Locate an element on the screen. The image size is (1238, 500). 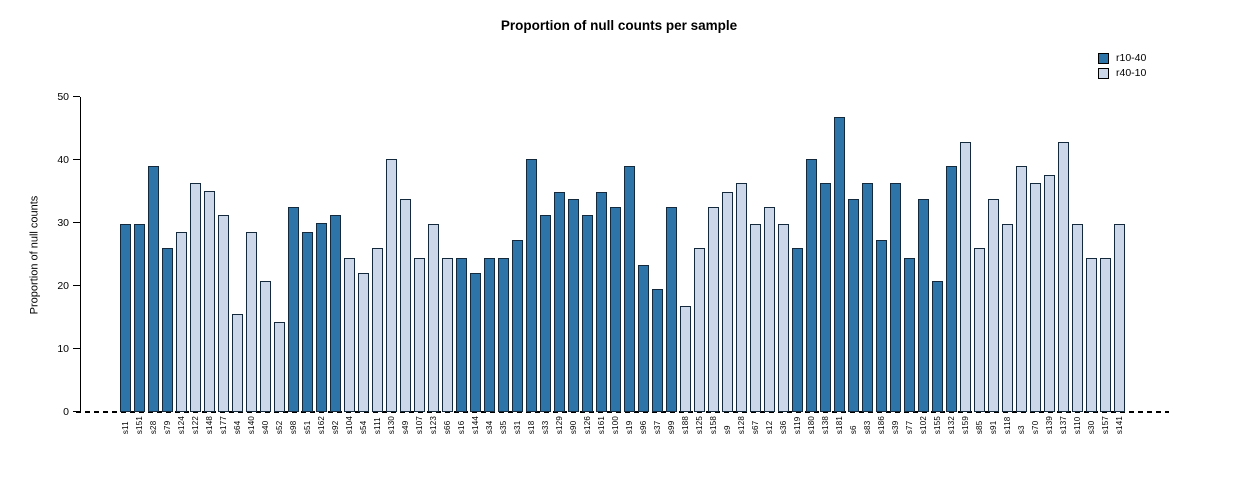
bar-s54 is located at coordinates (363, 342).